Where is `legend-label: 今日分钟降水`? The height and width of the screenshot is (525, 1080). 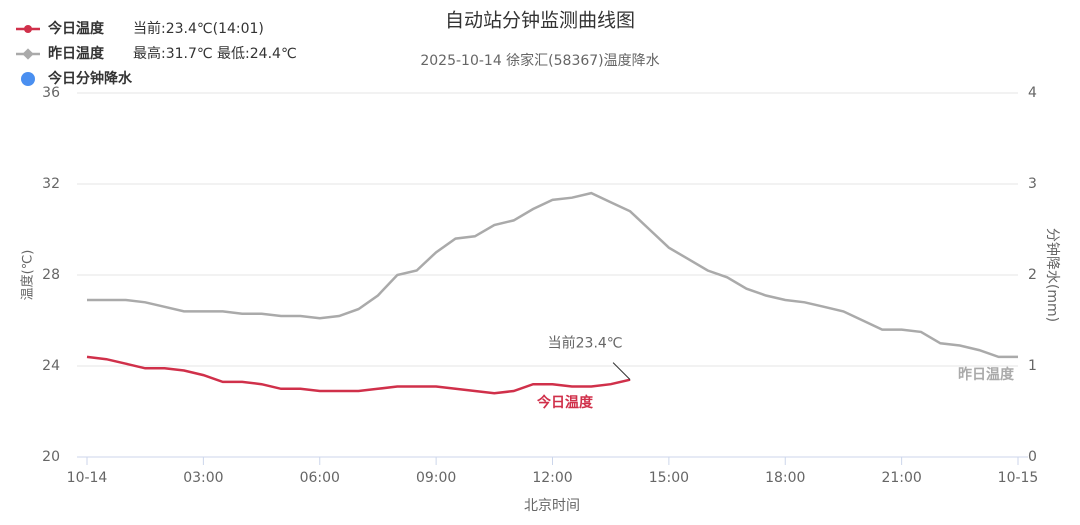 legend-label: 今日分钟降水 is located at coordinates (90, 78).